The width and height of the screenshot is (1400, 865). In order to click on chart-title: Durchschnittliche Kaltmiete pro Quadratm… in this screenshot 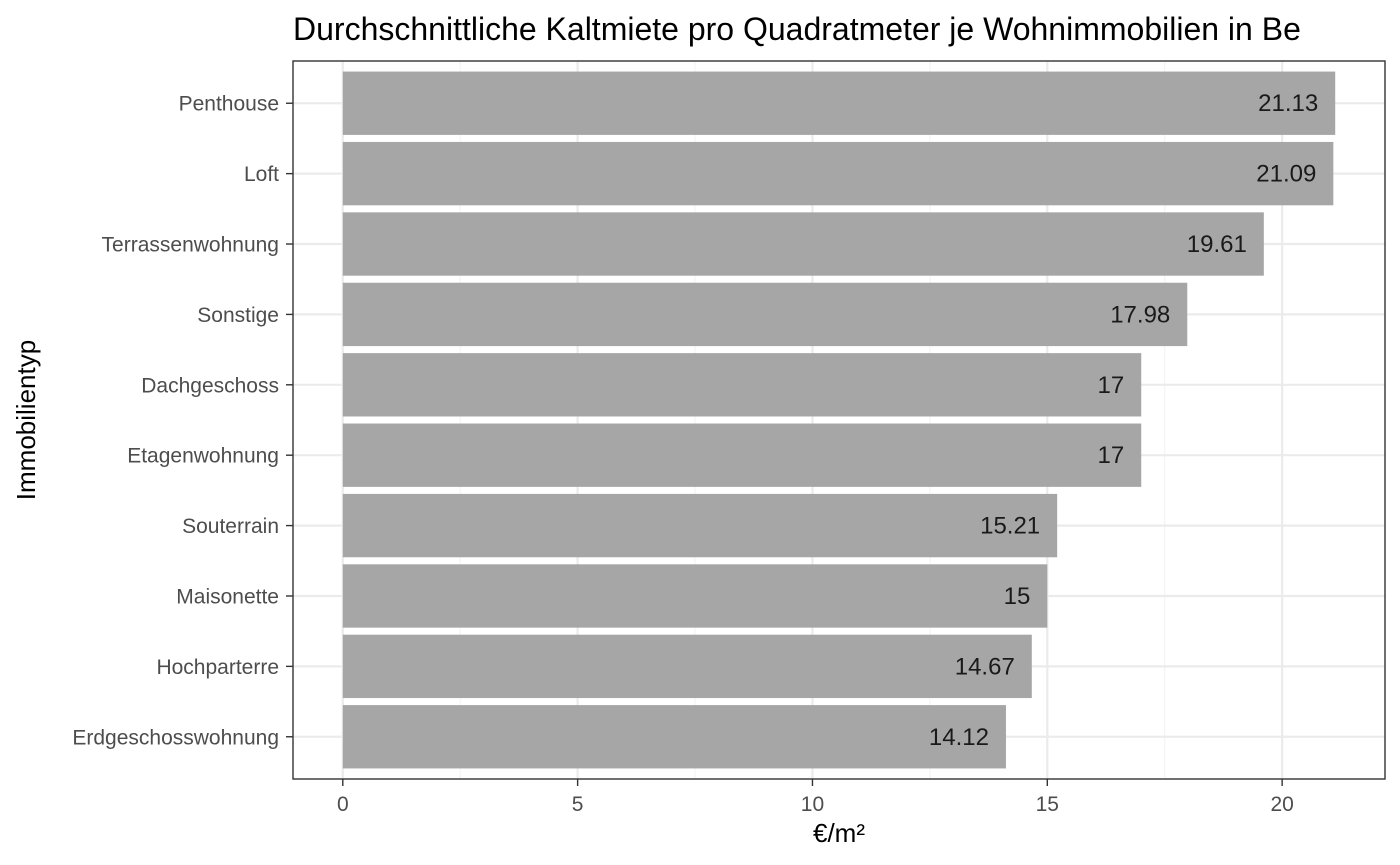, I will do `click(797, 29)`.